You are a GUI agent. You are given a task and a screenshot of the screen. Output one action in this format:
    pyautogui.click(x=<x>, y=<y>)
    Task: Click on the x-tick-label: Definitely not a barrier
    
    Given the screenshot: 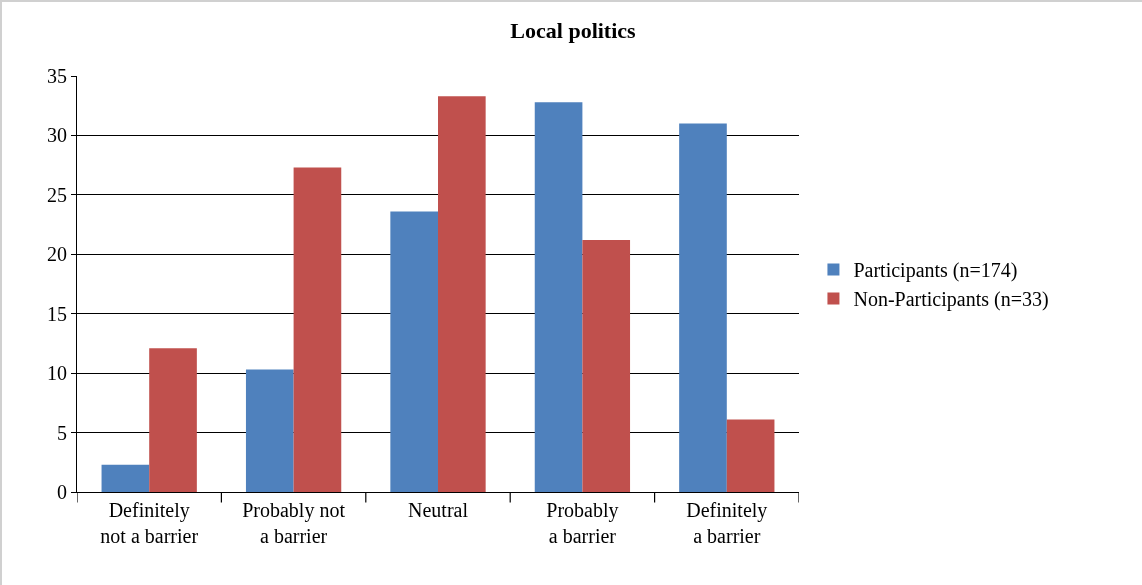 What is the action you would take?
    pyautogui.click(x=149, y=523)
    